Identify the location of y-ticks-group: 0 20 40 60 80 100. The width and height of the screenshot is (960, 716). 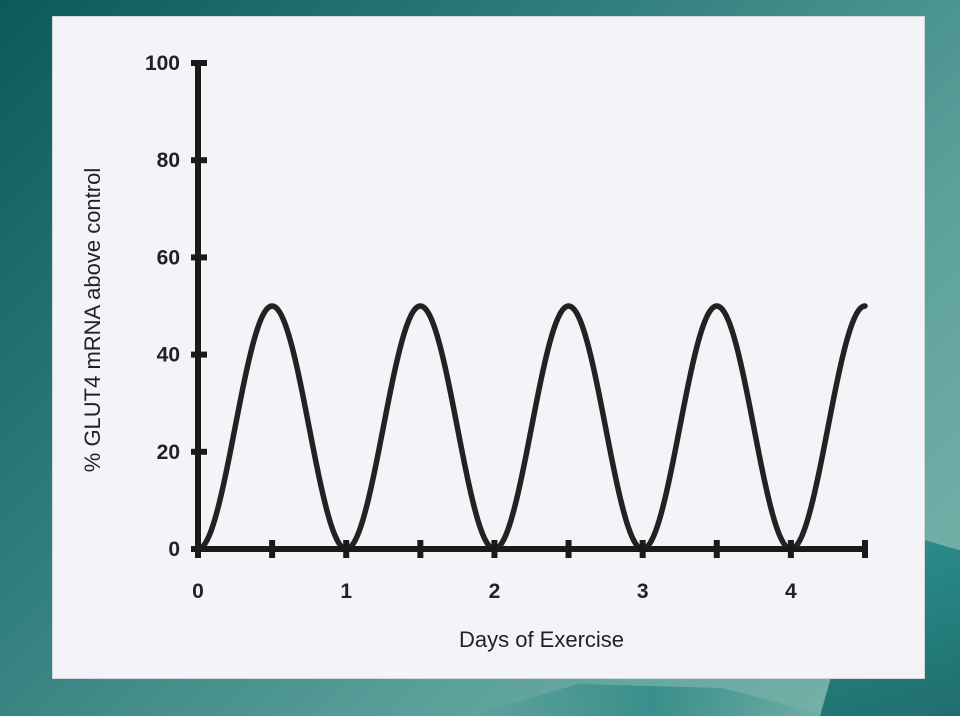
(176, 306).